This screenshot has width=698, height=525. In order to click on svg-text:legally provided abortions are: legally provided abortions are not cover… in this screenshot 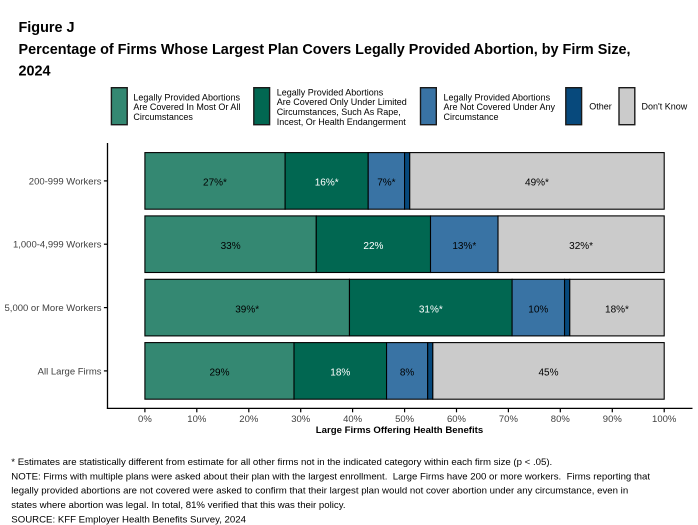, I will do `click(319, 491)`.